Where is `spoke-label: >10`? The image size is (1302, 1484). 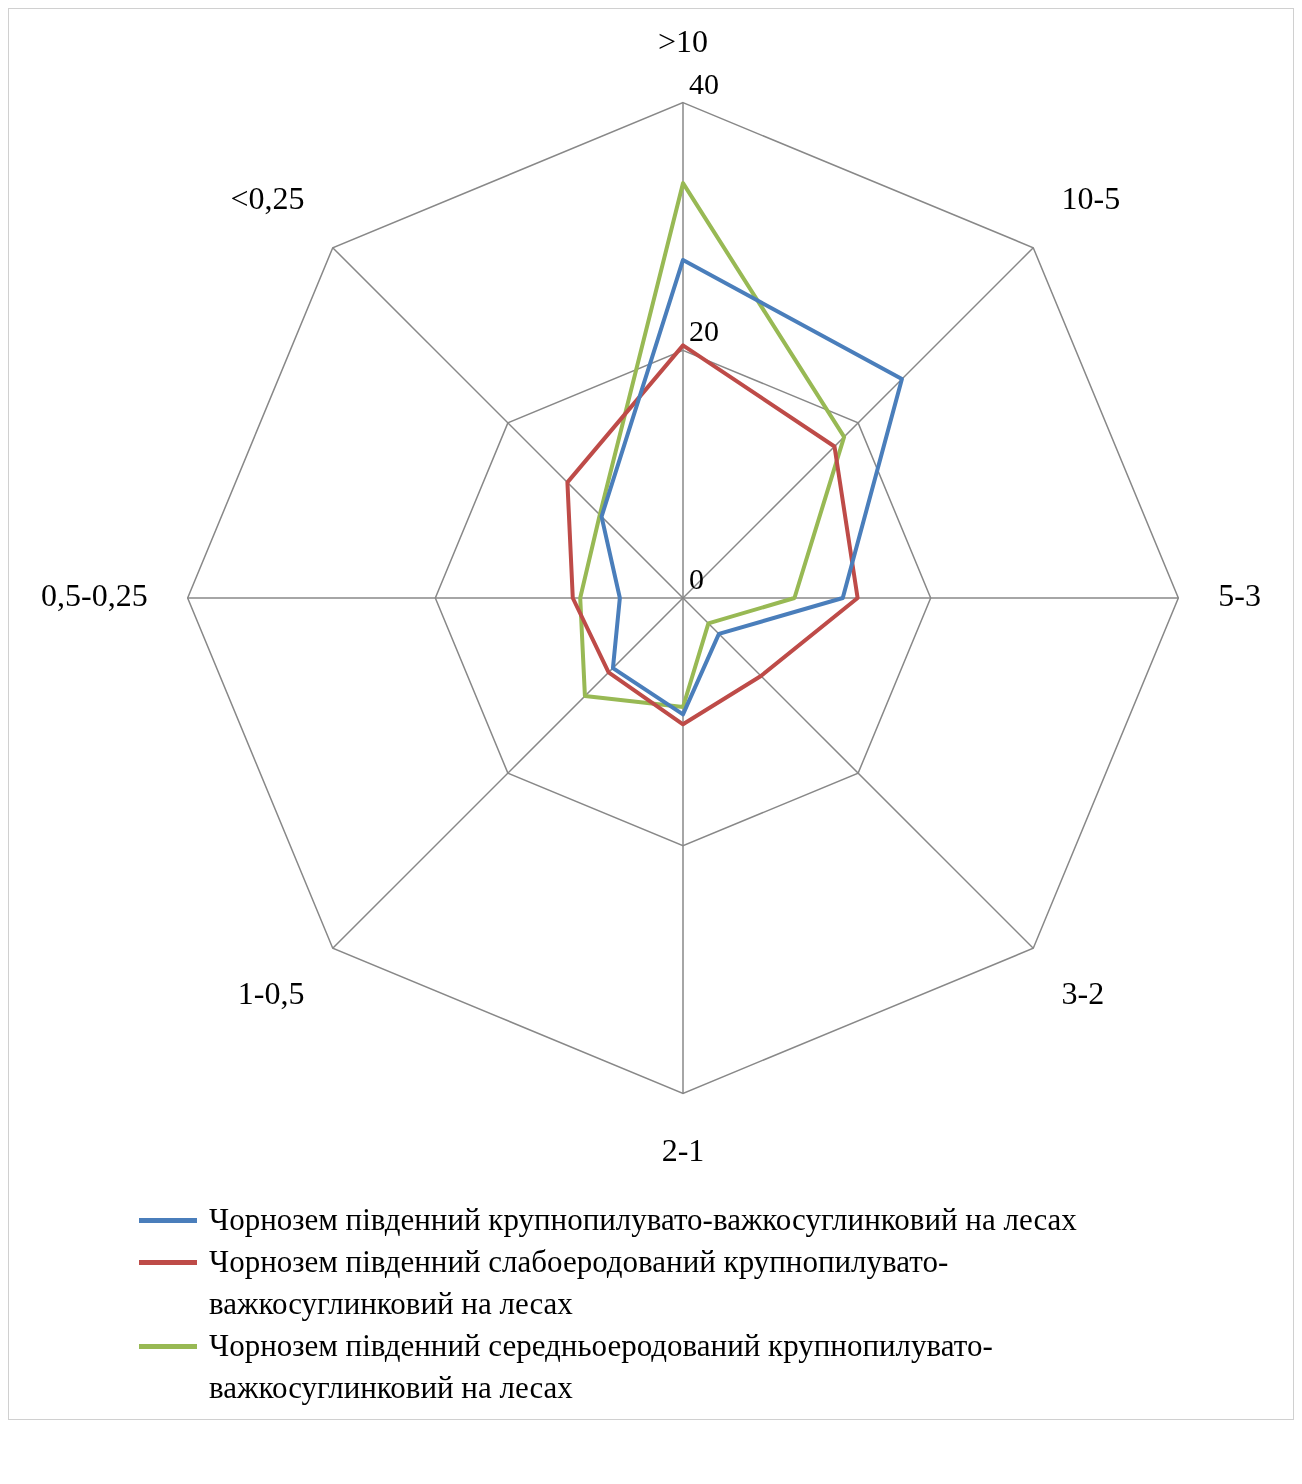 spoke-label: >10 is located at coordinates (683, 40).